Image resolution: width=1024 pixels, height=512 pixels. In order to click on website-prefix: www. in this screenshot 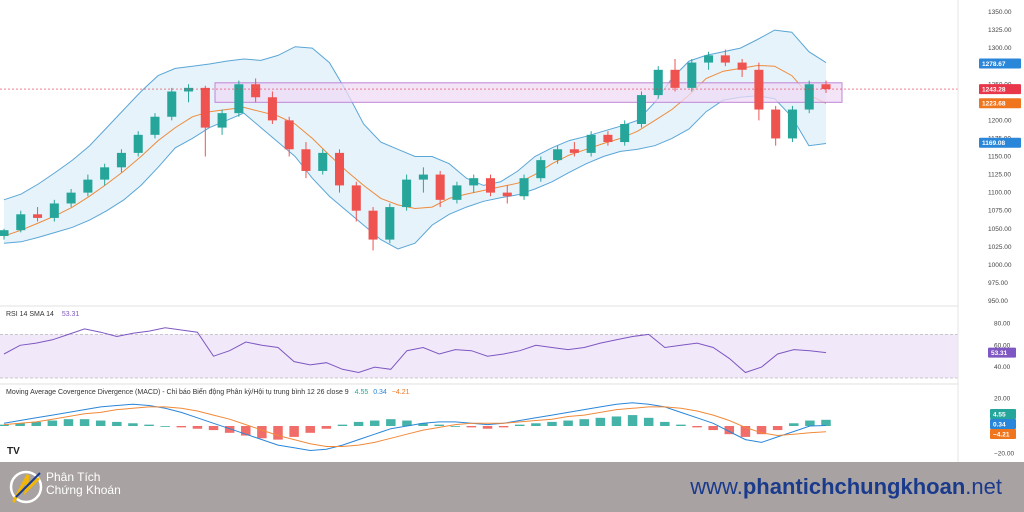, I will do `click(716, 486)`.